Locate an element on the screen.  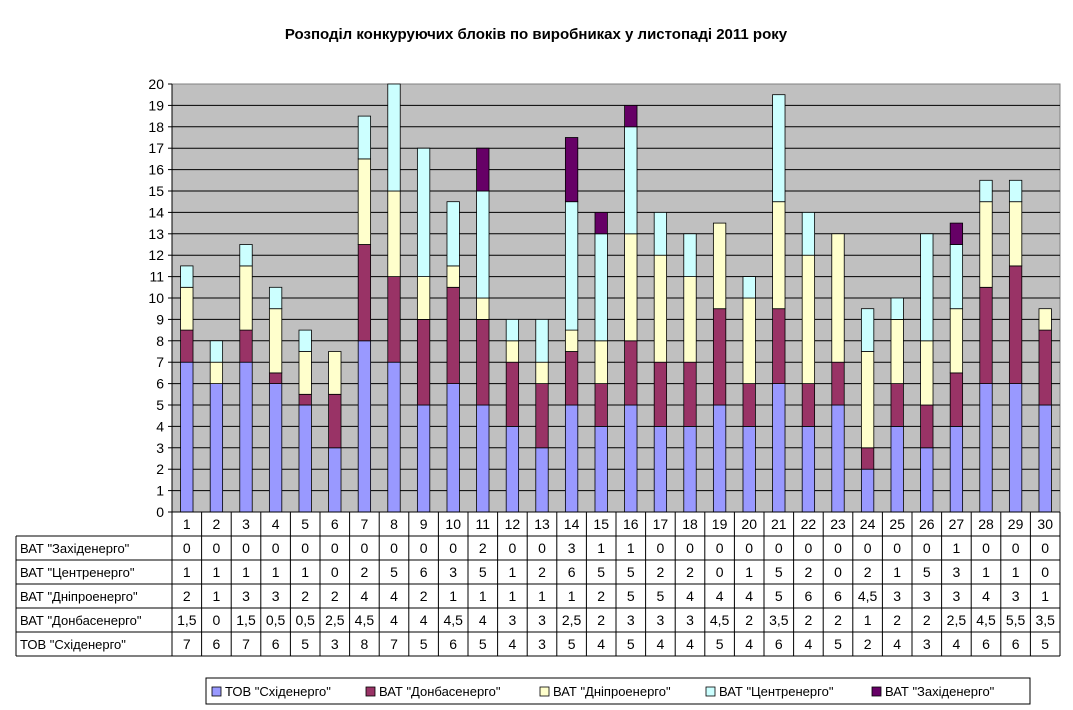
y-tick-label: 11 is located at coordinates (156, 277).